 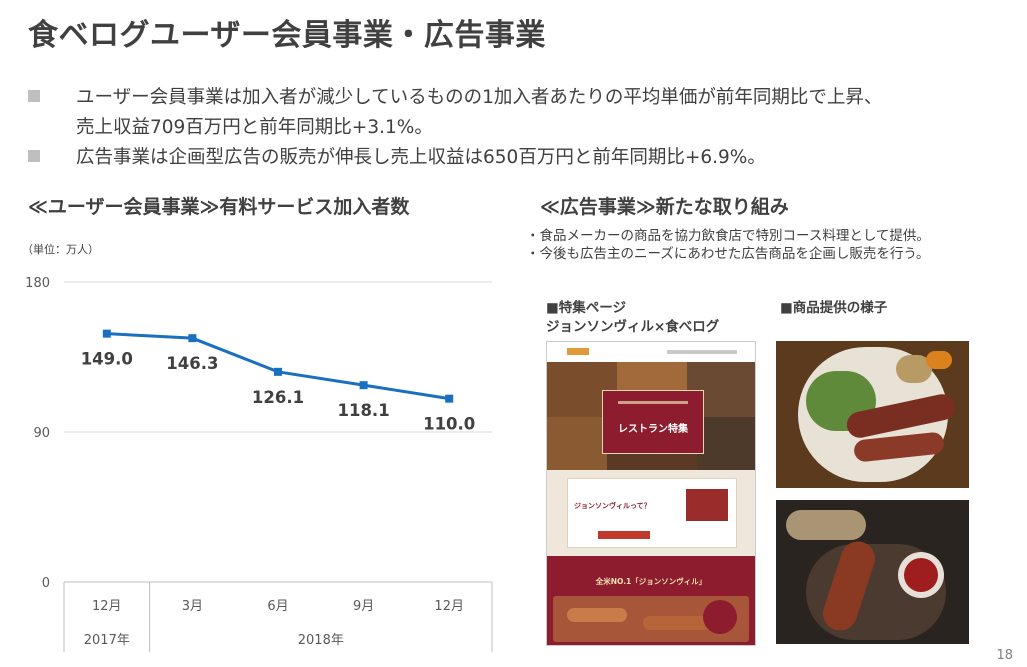 What do you see at coordinates (653, 429) in the screenshot?
I see `feature-banner-title: レストラン特集` at bounding box center [653, 429].